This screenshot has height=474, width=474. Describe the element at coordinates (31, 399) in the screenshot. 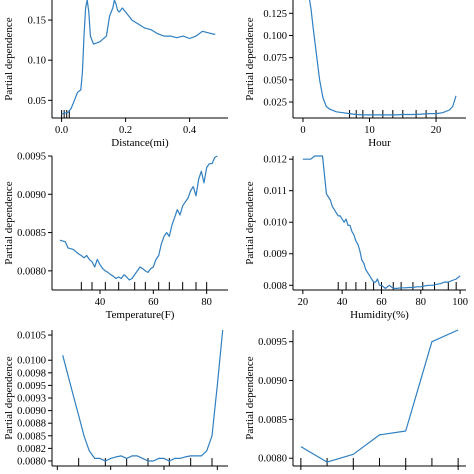

I see `y-tick-label: 0.0093` at that location.